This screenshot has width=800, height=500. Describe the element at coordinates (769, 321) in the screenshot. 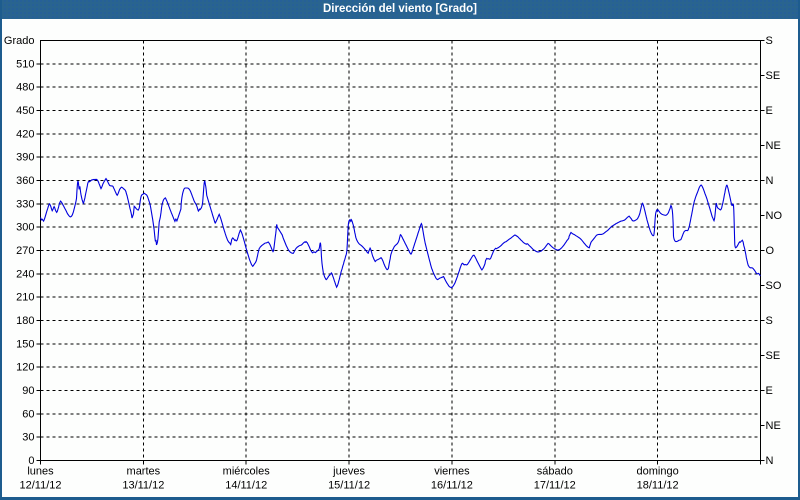

I see `compass-label-8: S` at that location.